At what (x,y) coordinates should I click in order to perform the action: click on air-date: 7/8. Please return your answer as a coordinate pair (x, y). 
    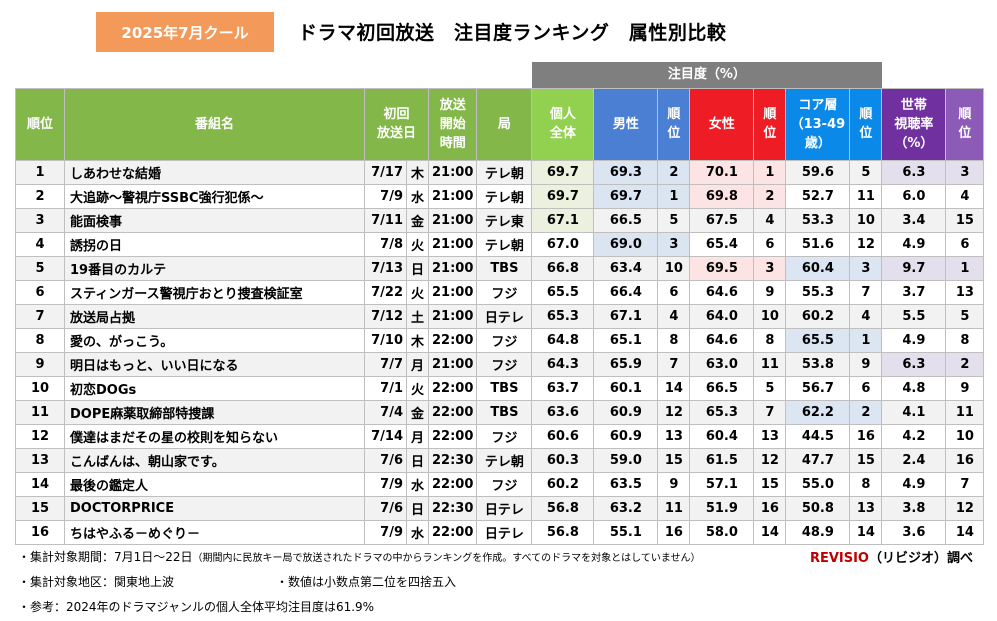
    Looking at the image, I should click on (385, 244).